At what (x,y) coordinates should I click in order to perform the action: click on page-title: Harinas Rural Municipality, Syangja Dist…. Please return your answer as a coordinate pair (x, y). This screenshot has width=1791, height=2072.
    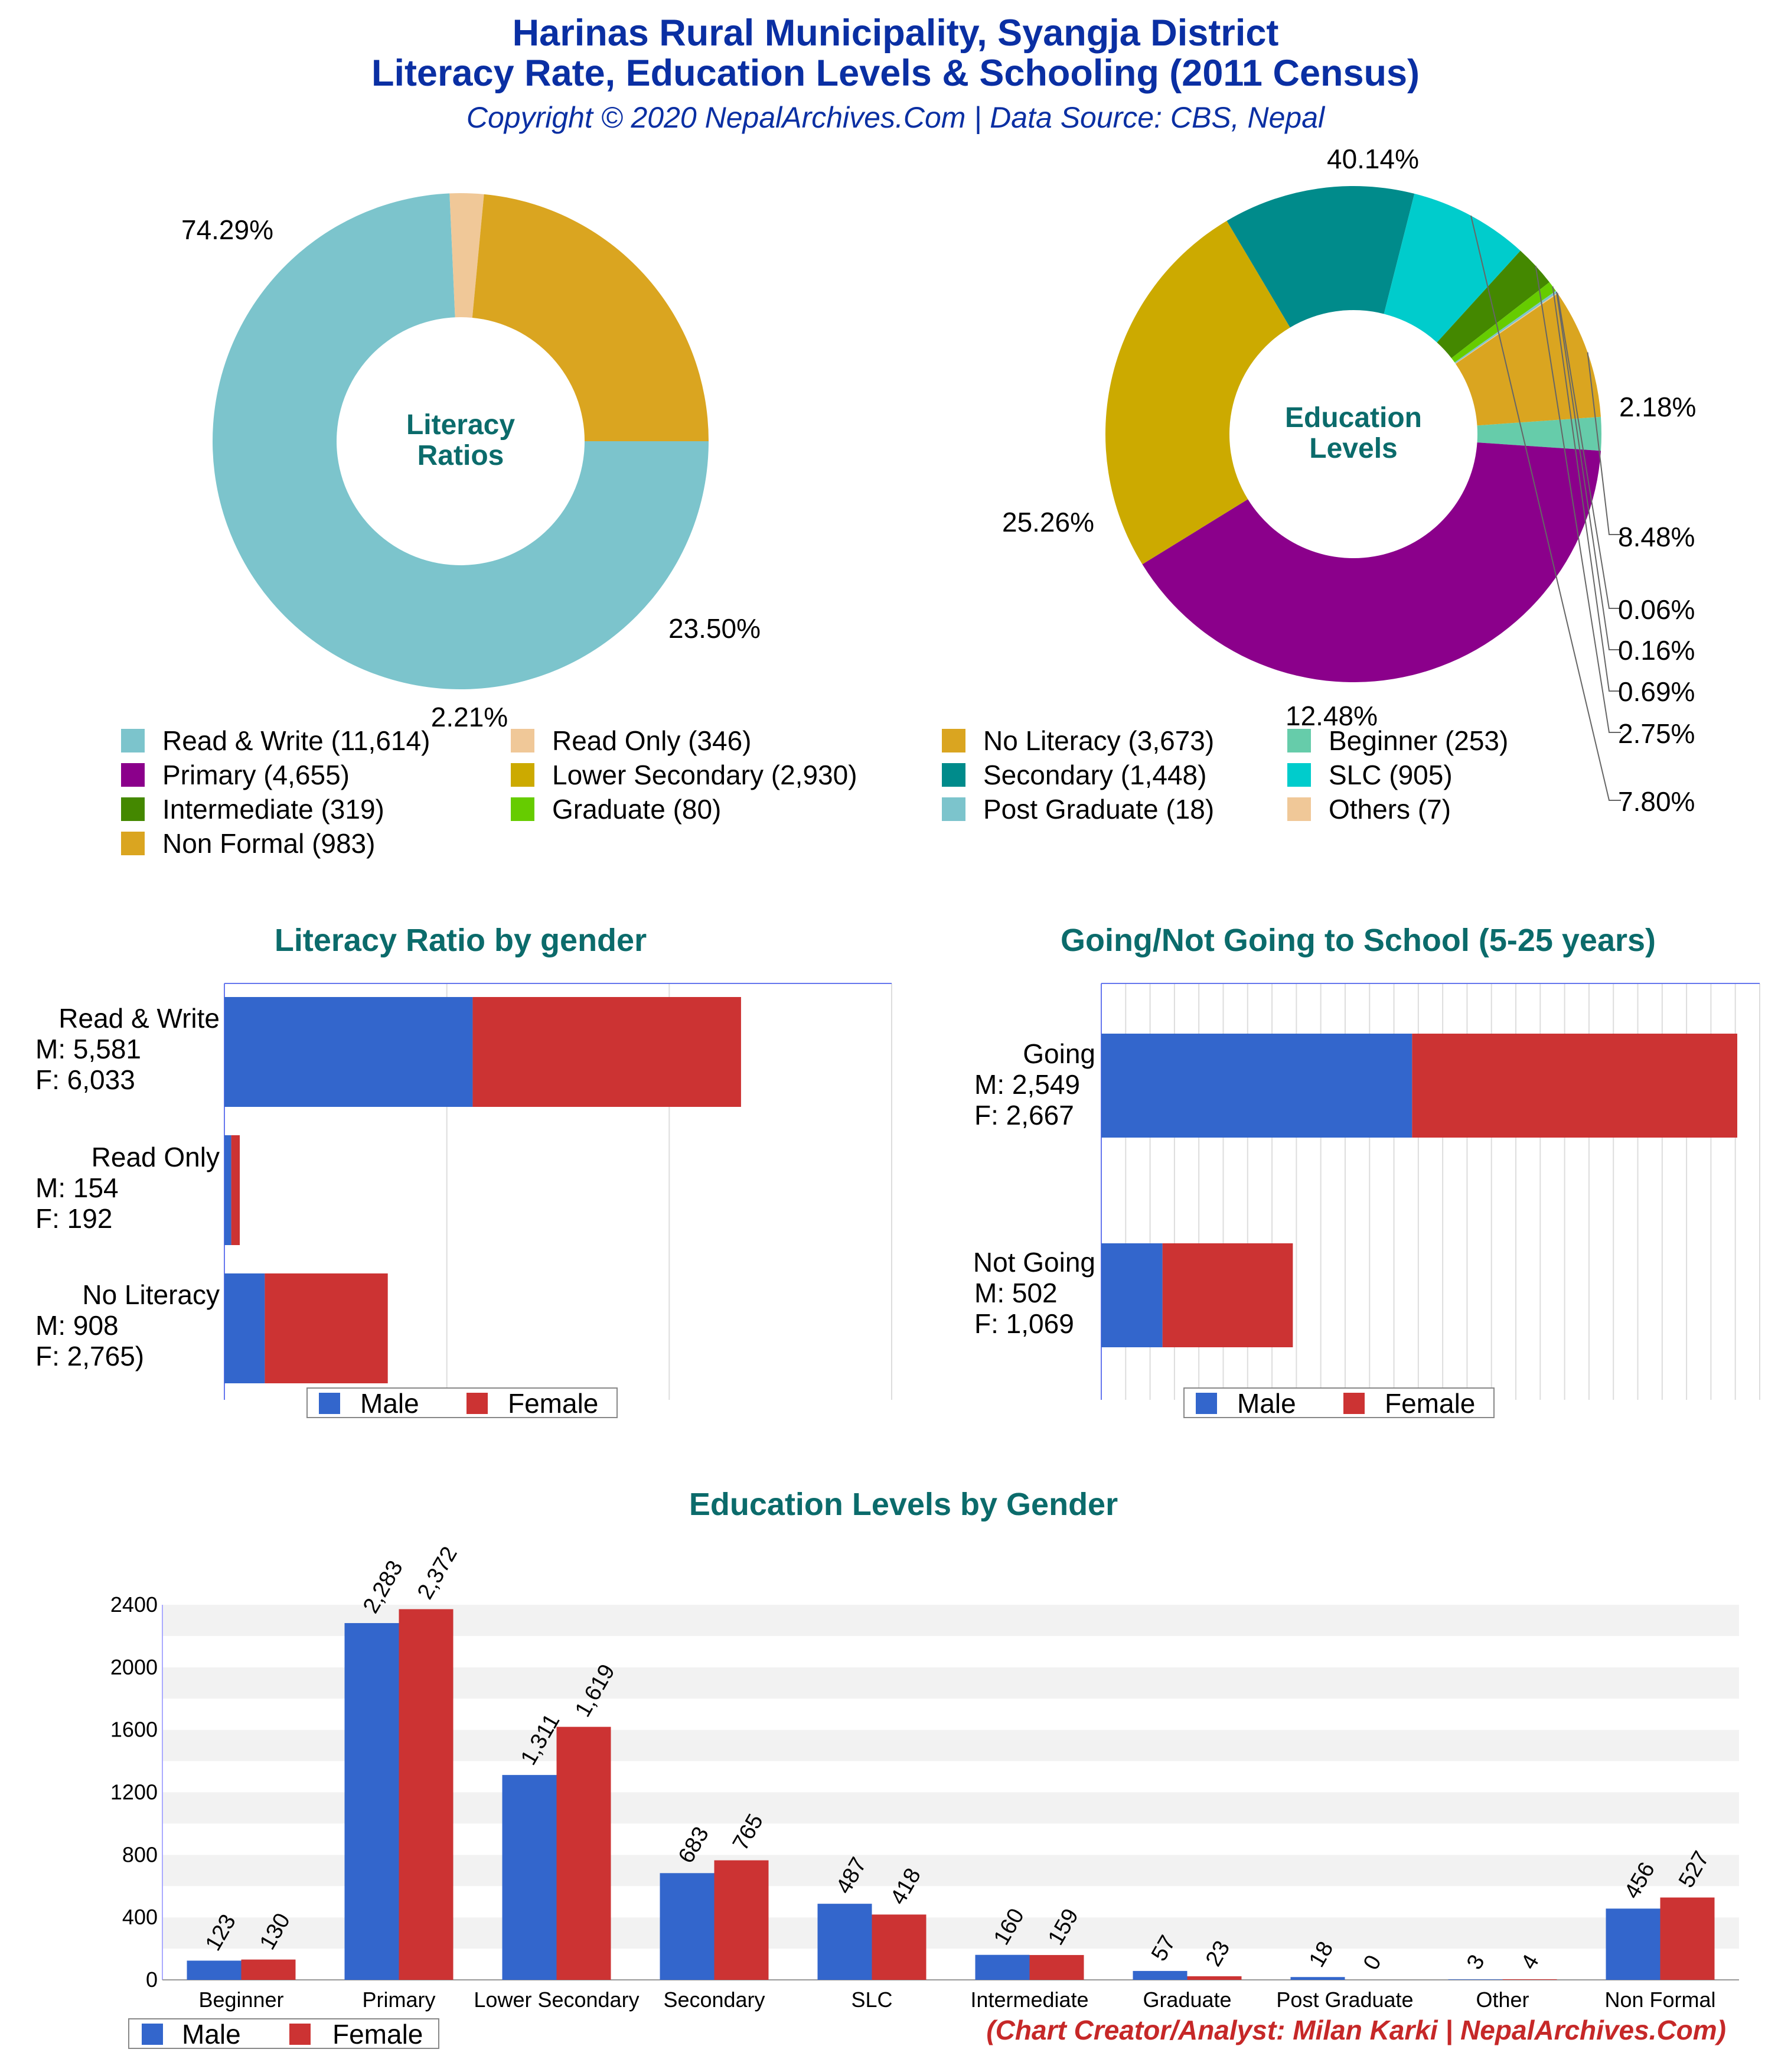
    Looking at the image, I should click on (895, 53).